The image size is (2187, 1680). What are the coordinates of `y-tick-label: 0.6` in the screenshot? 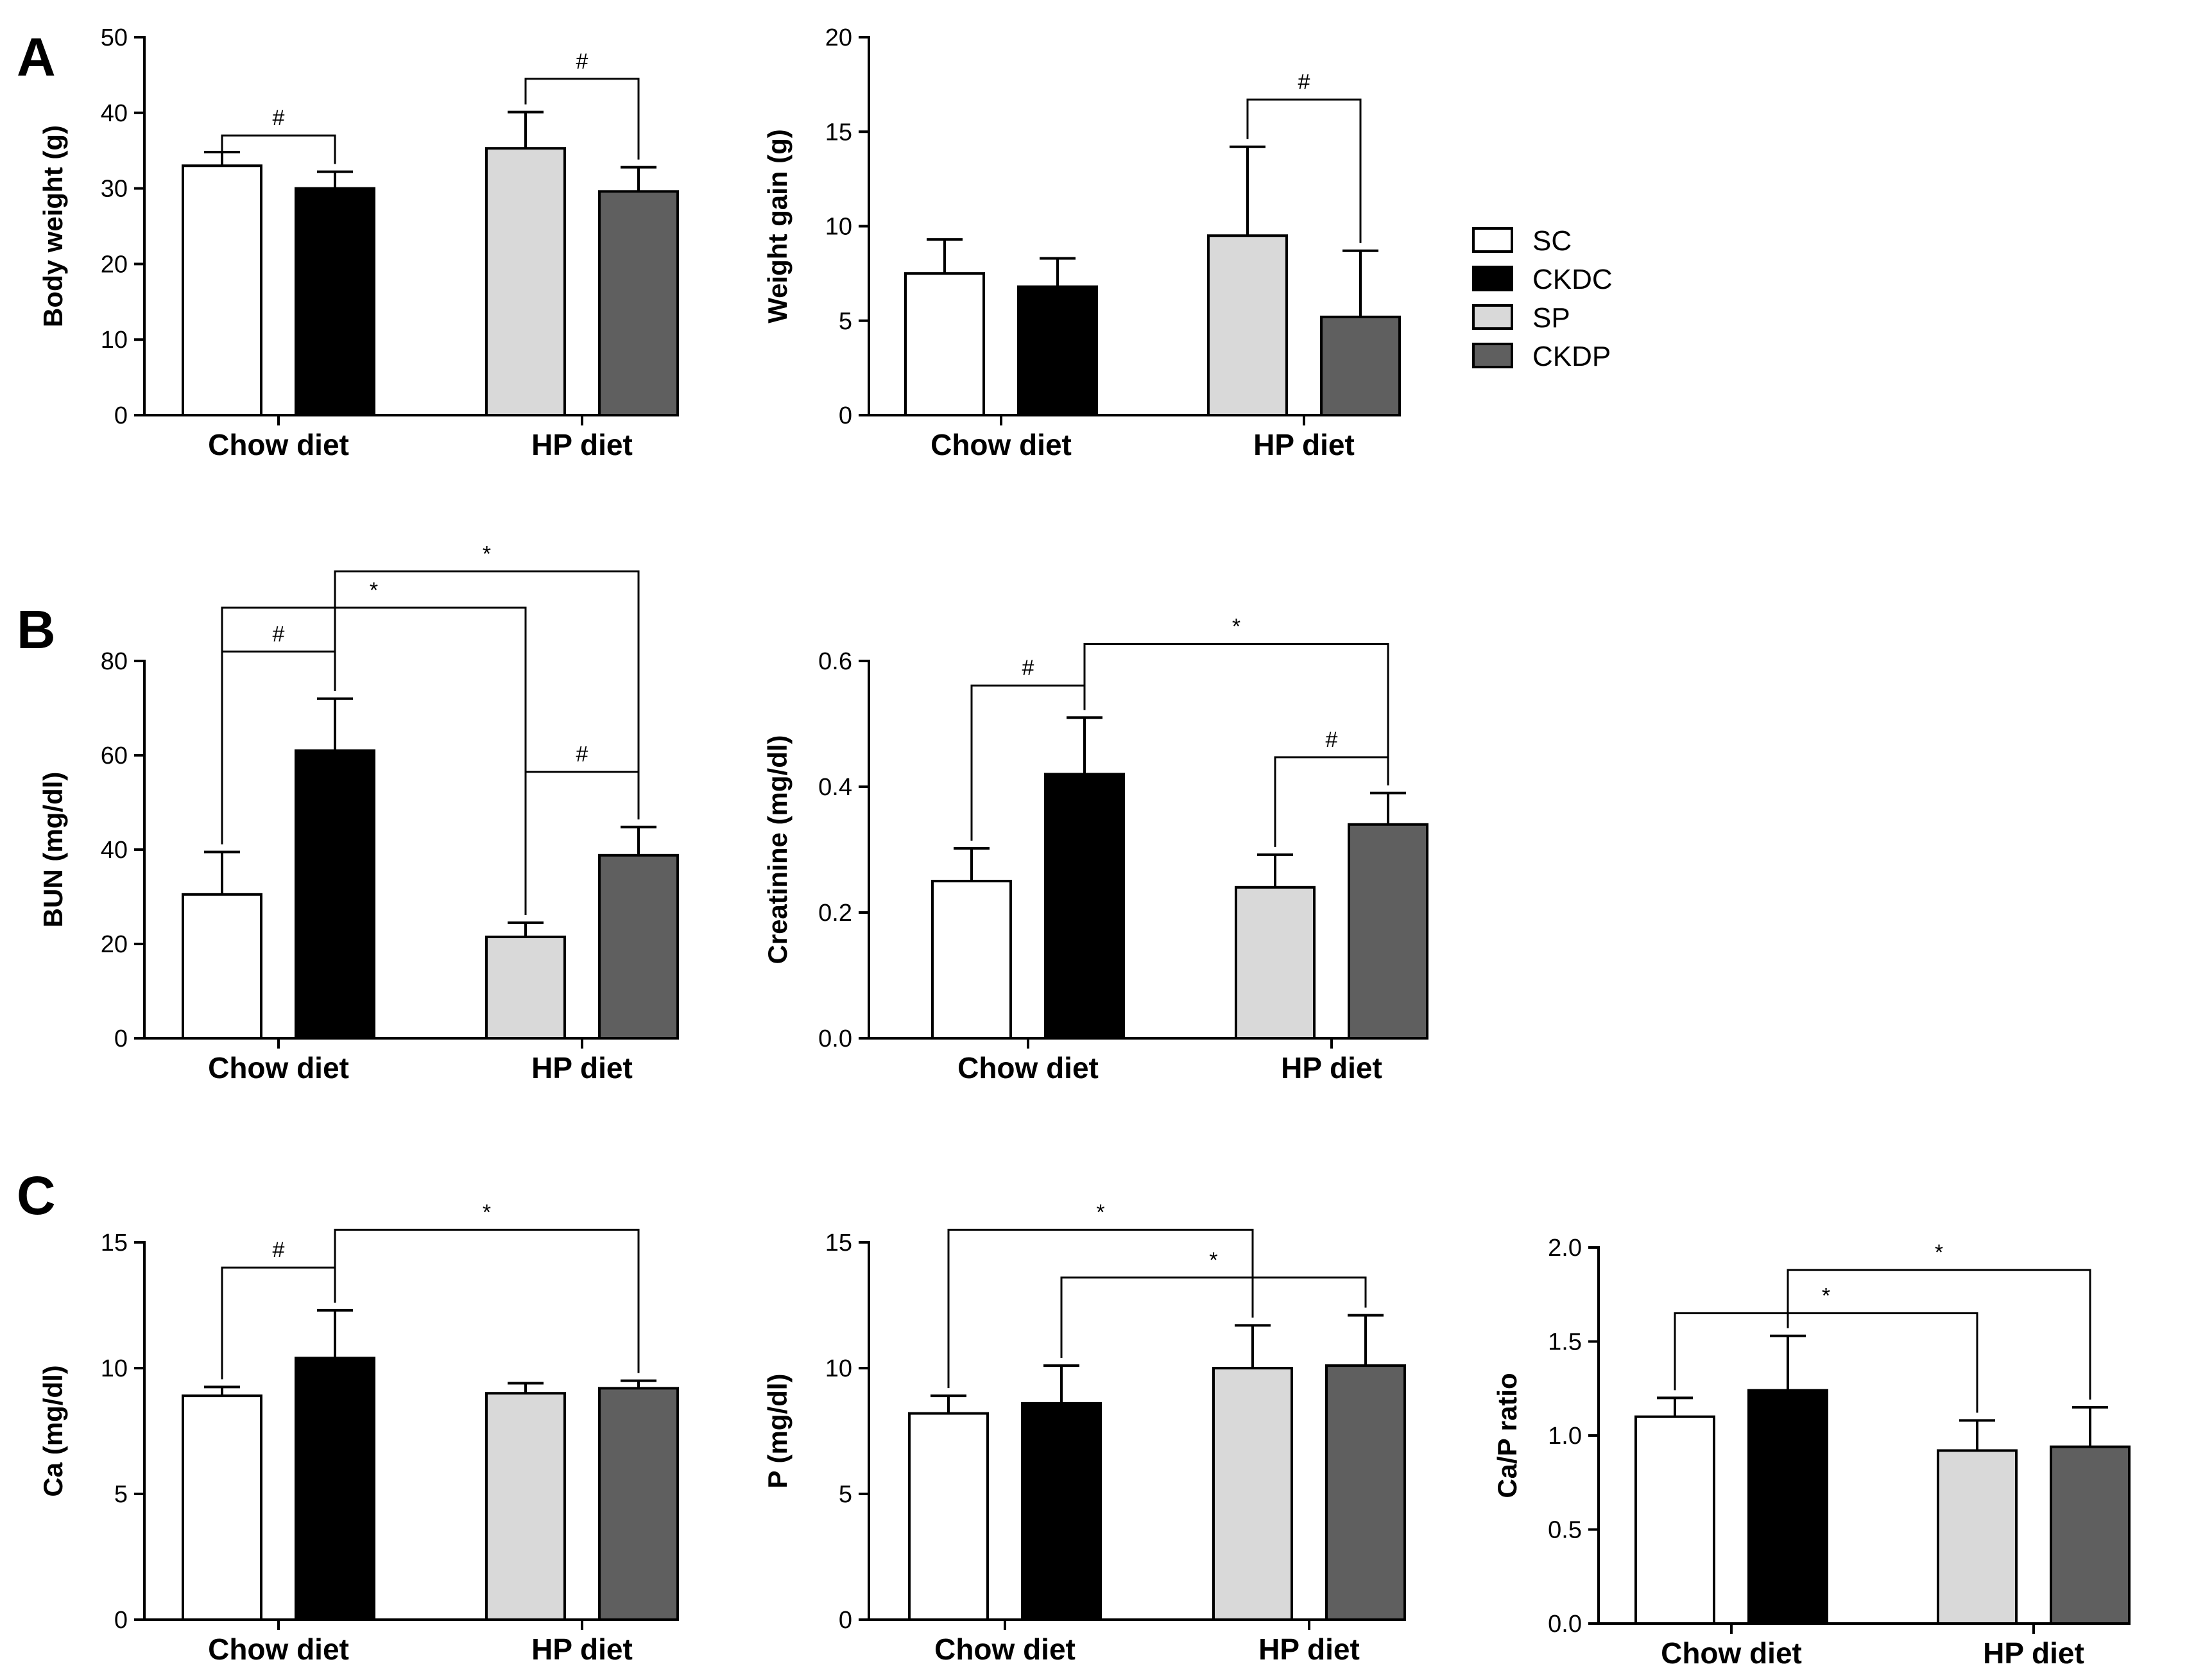 It's located at (835, 662).